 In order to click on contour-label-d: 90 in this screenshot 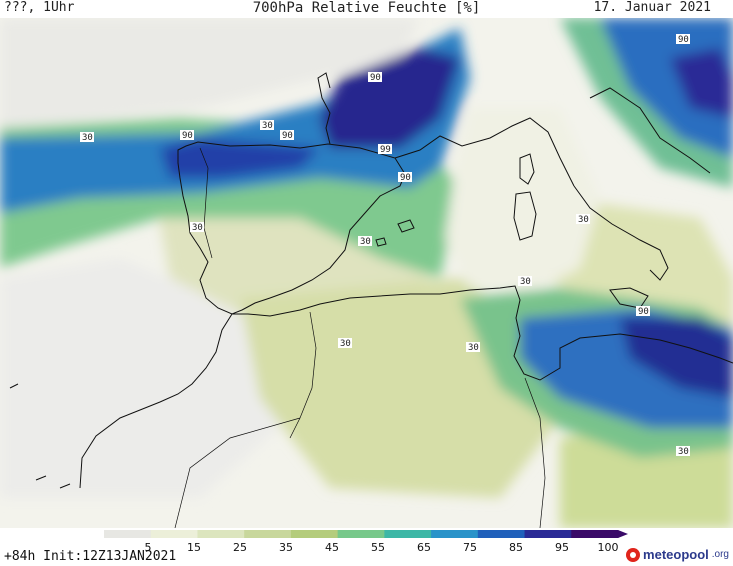, I will do `click(287, 135)`.